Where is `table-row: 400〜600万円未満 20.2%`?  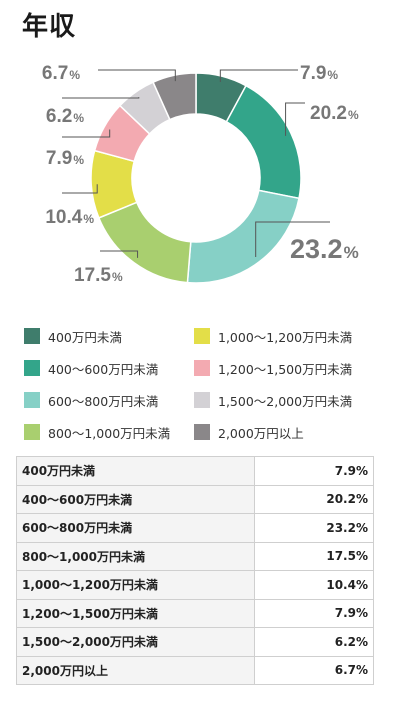
table-row: 400〜600万円未満 20.2% is located at coordinates (195, 499).